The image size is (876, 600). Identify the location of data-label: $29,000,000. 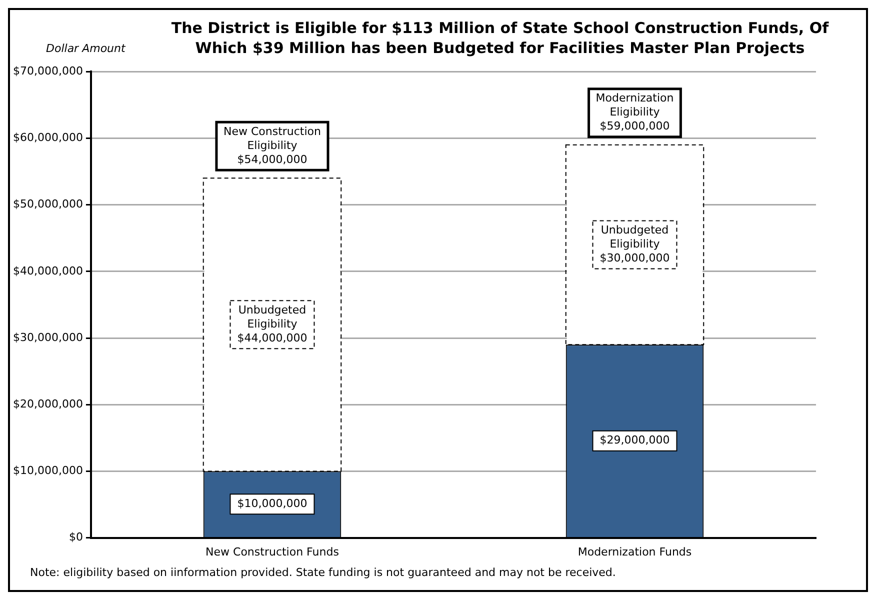
(635, 440).